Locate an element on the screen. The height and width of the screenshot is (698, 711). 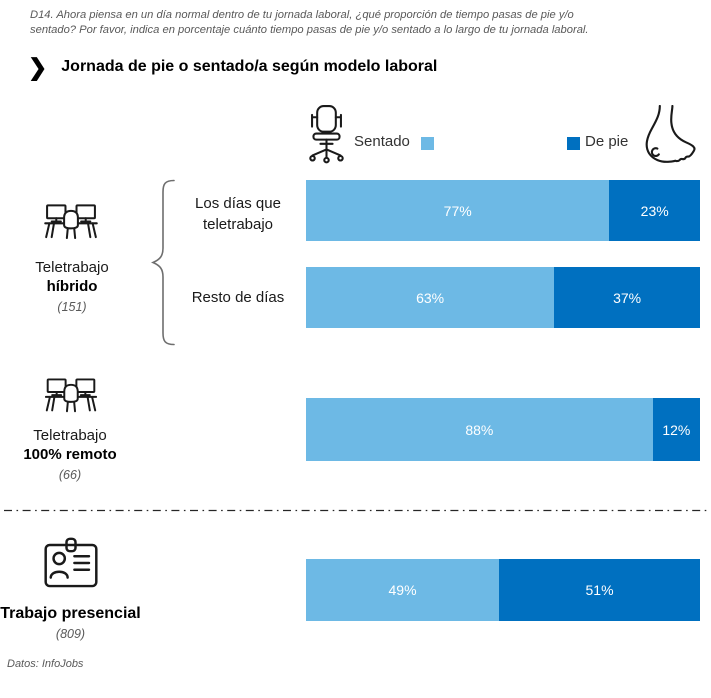
bar-segment-sitting: 63% is located at coordinates (430, 297).